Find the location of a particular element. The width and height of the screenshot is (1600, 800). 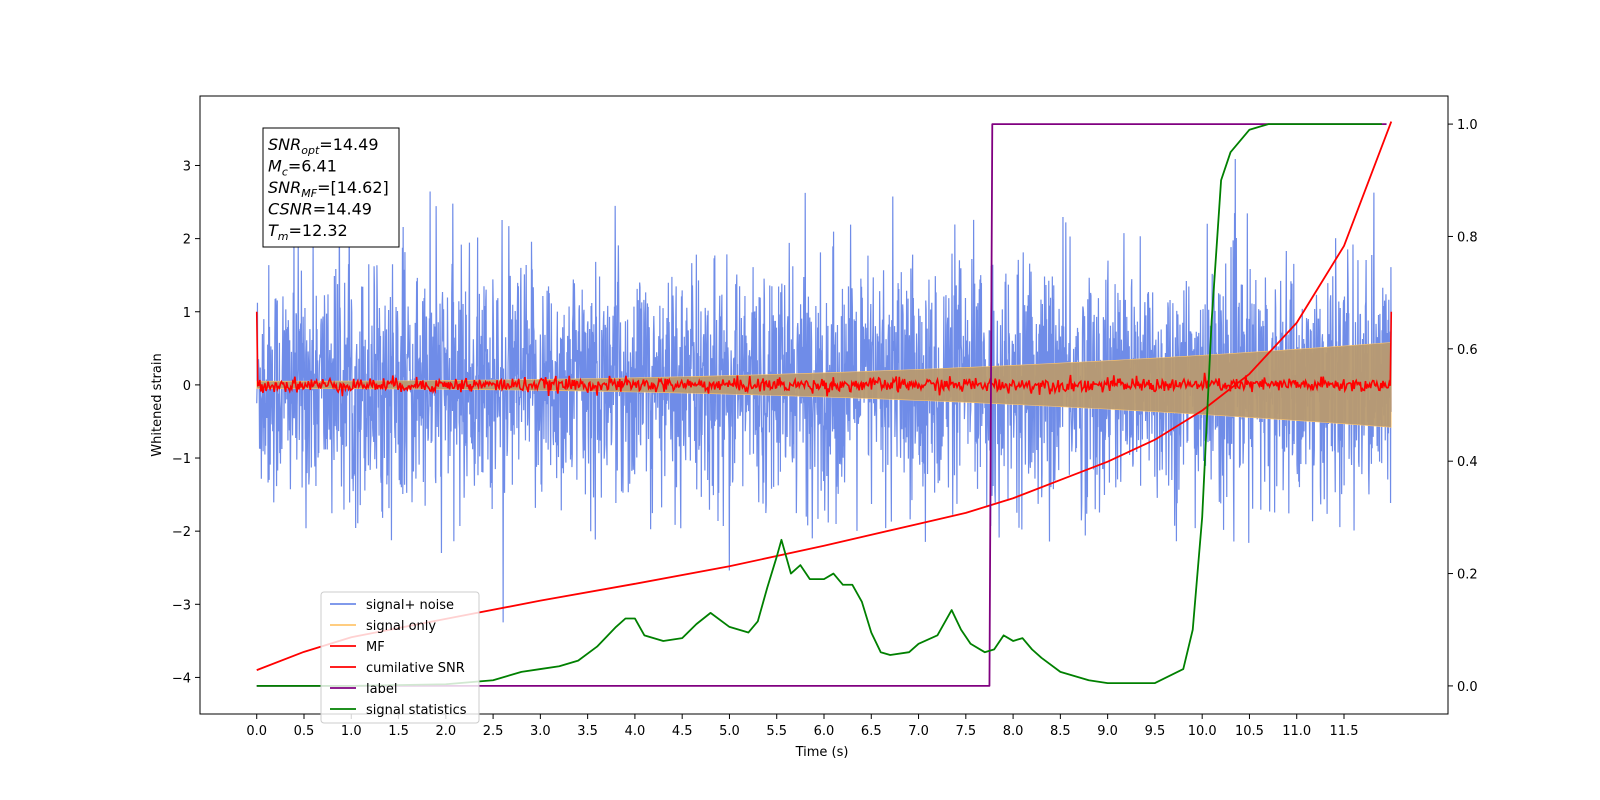

x-tick-label: 3.5 is located at coordinates (587, 731).